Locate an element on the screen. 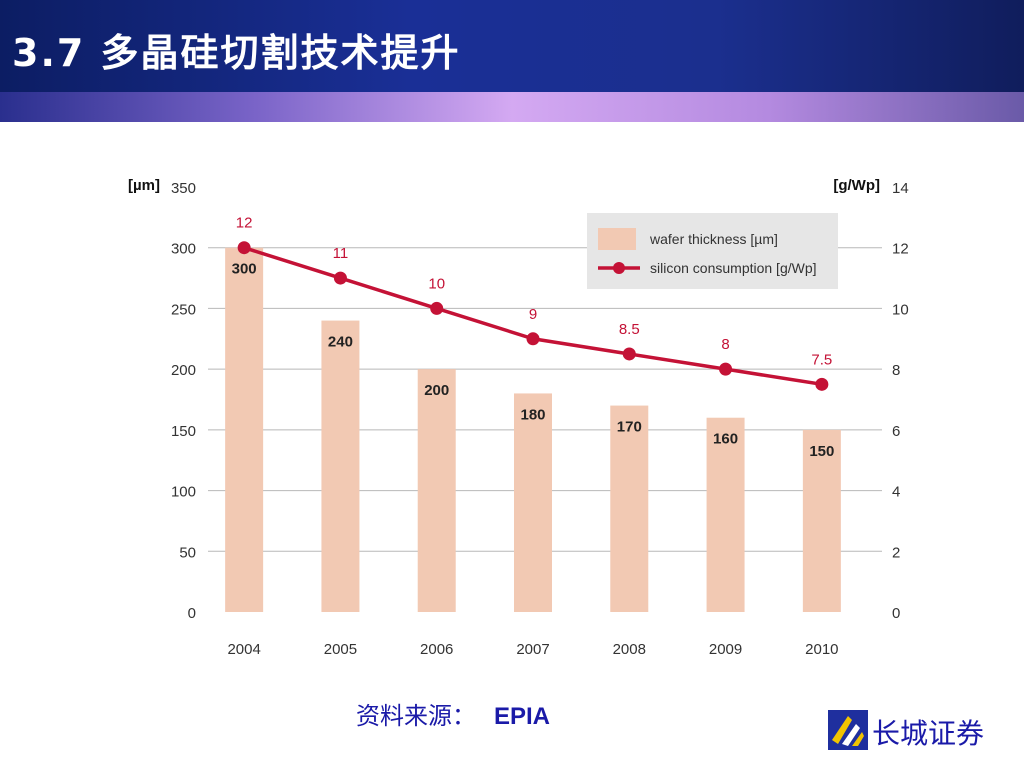  y-right-tick-label: 10 is located at coordinates (900, 309).